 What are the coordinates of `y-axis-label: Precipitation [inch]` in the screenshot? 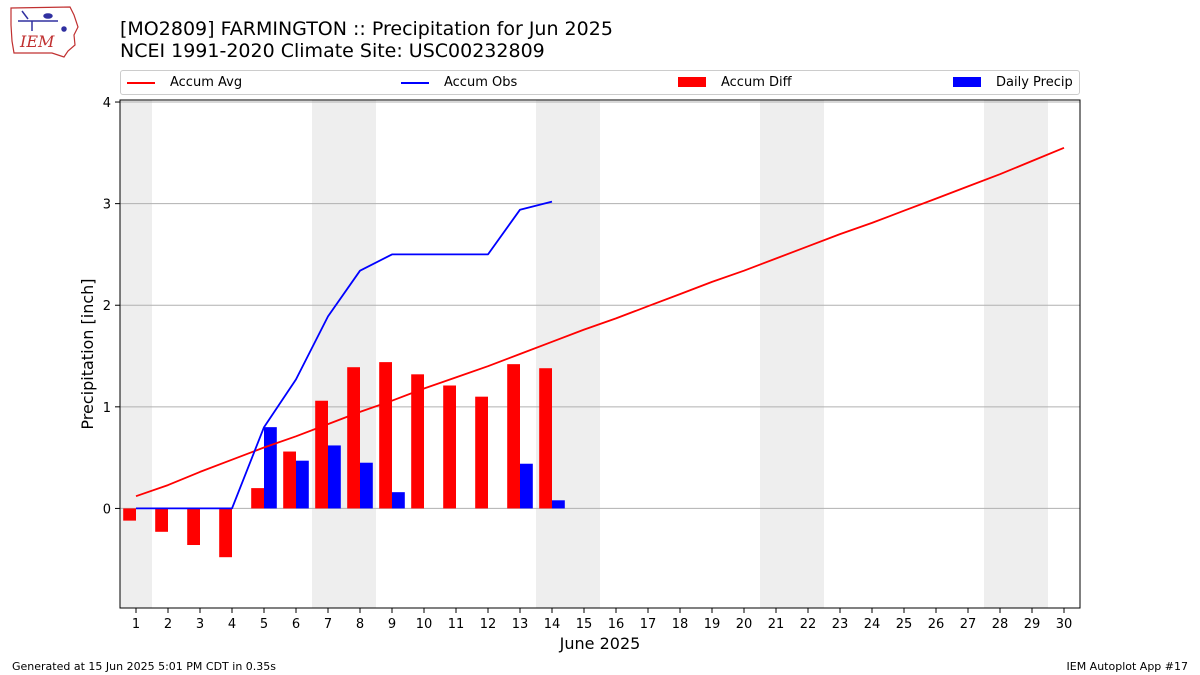 It's located at (87, 353).